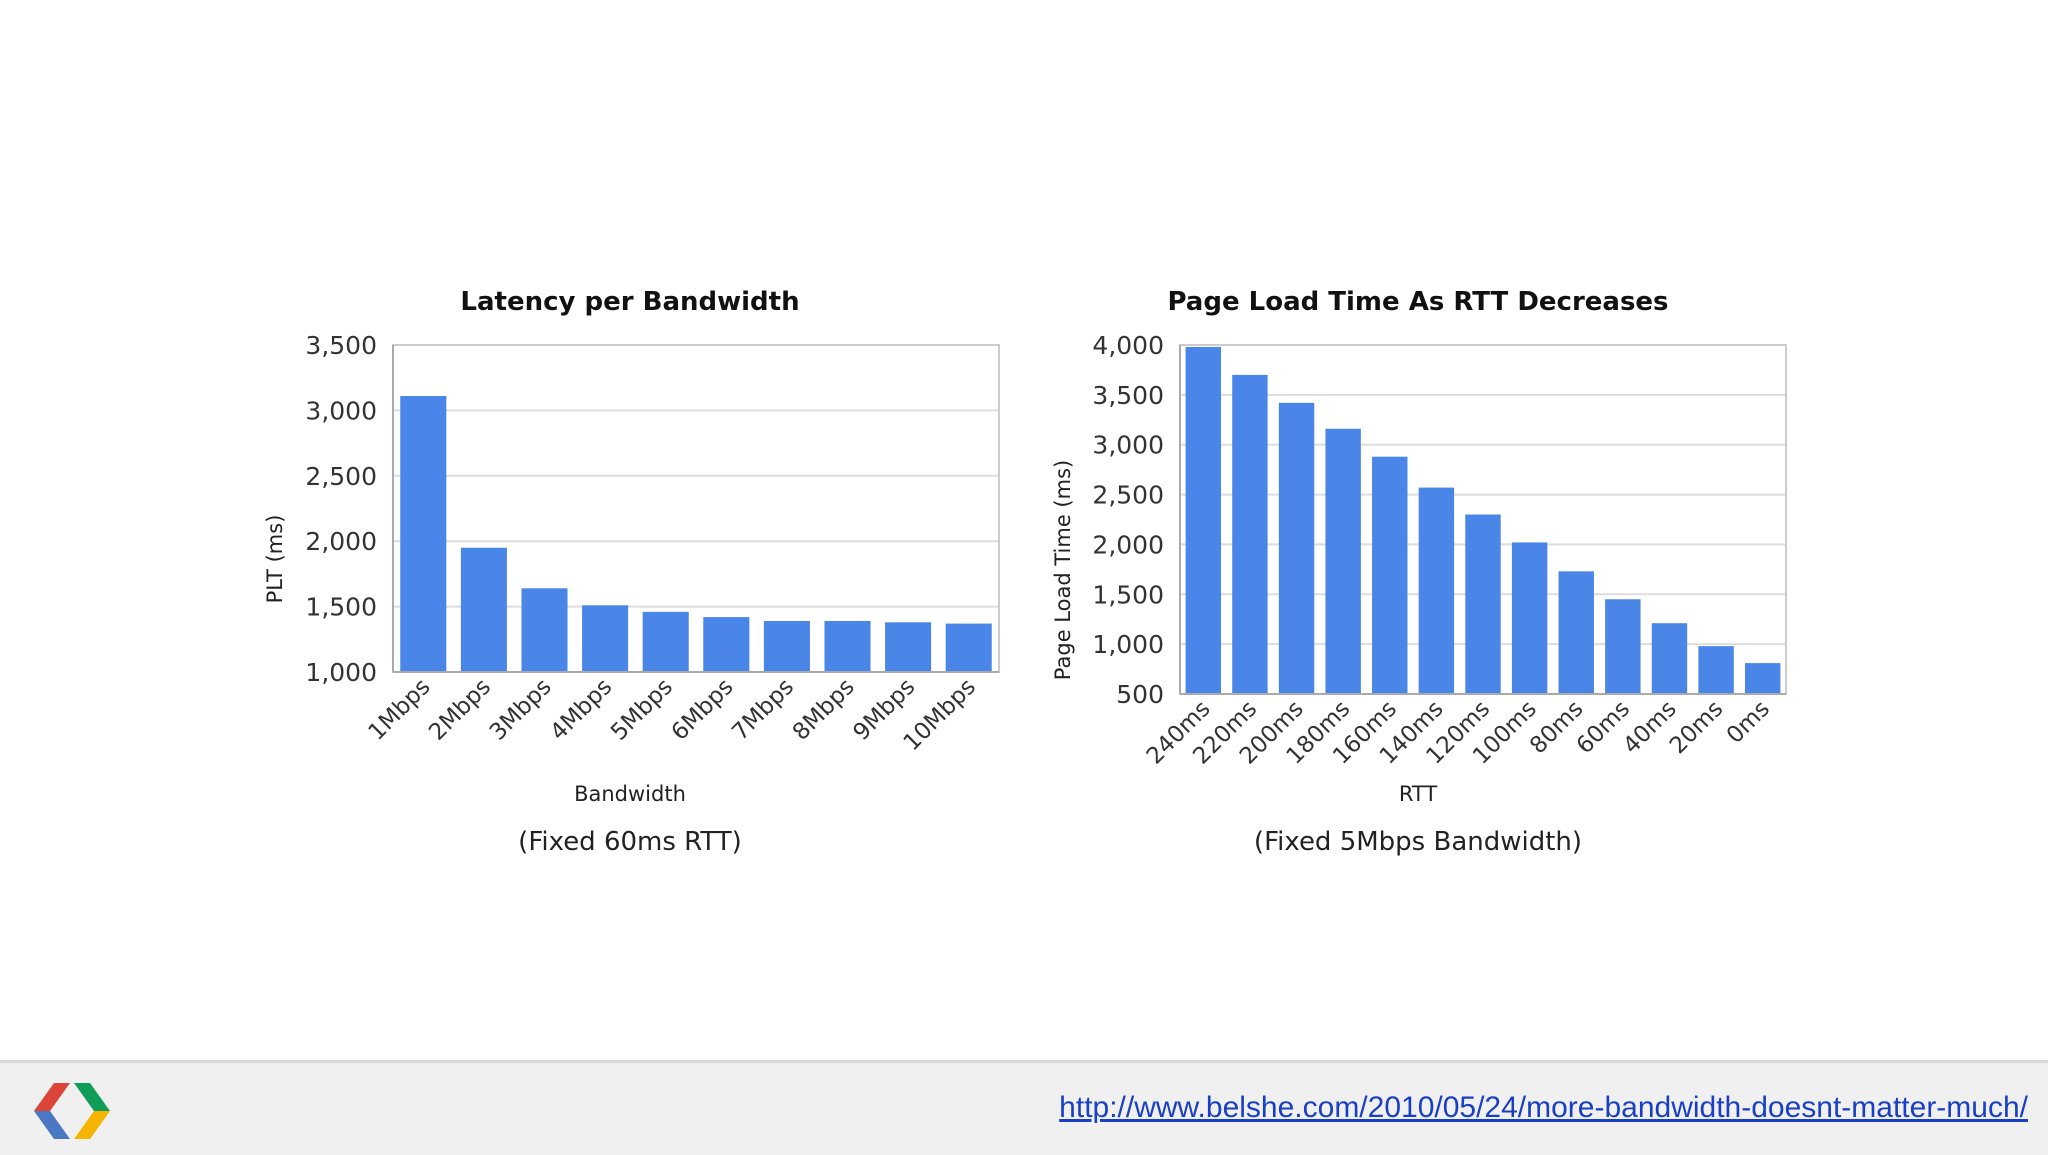 Image resolution: width=2048 pixels, height=1155 pixels. Describe the element at coordinates (1748, 722) in the screenshot. I see `x-tick-label: 0ms` at that location.